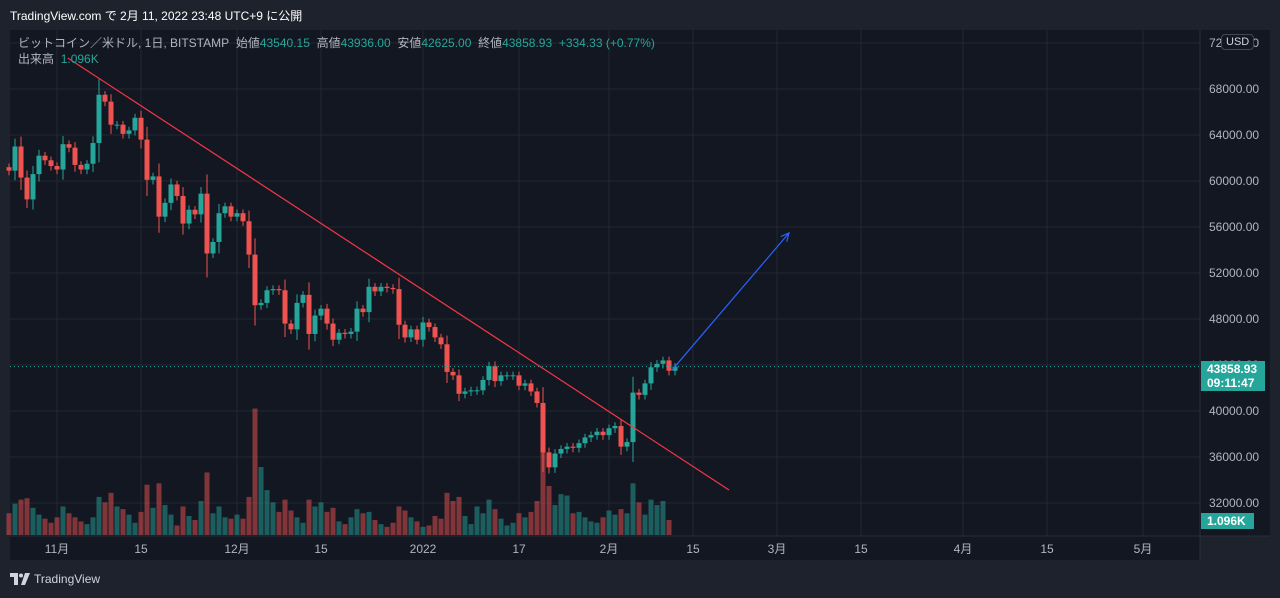 Image resolution: width=1280 pixels, height=598 pixels. Describe the element at coordinates (490, 43) in the screenshot. I see `close-label: 終値` at that location.